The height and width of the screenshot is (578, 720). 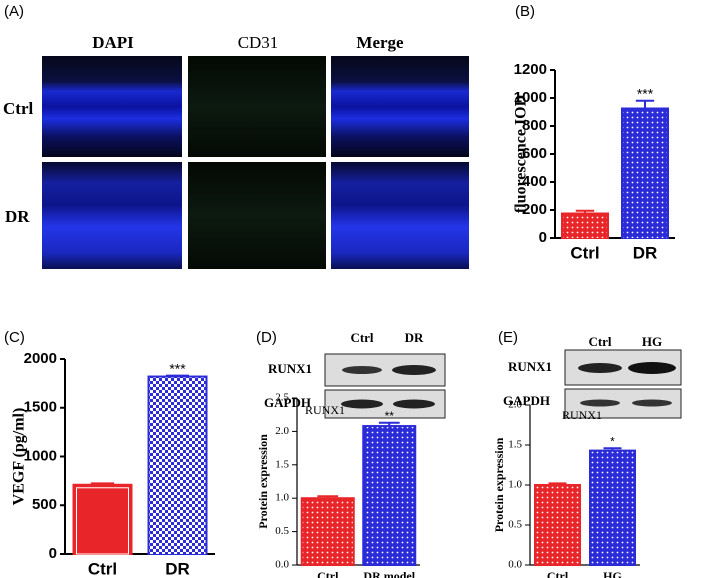 I want to click on x-tick-label: HG, so click(x=612, y=573).